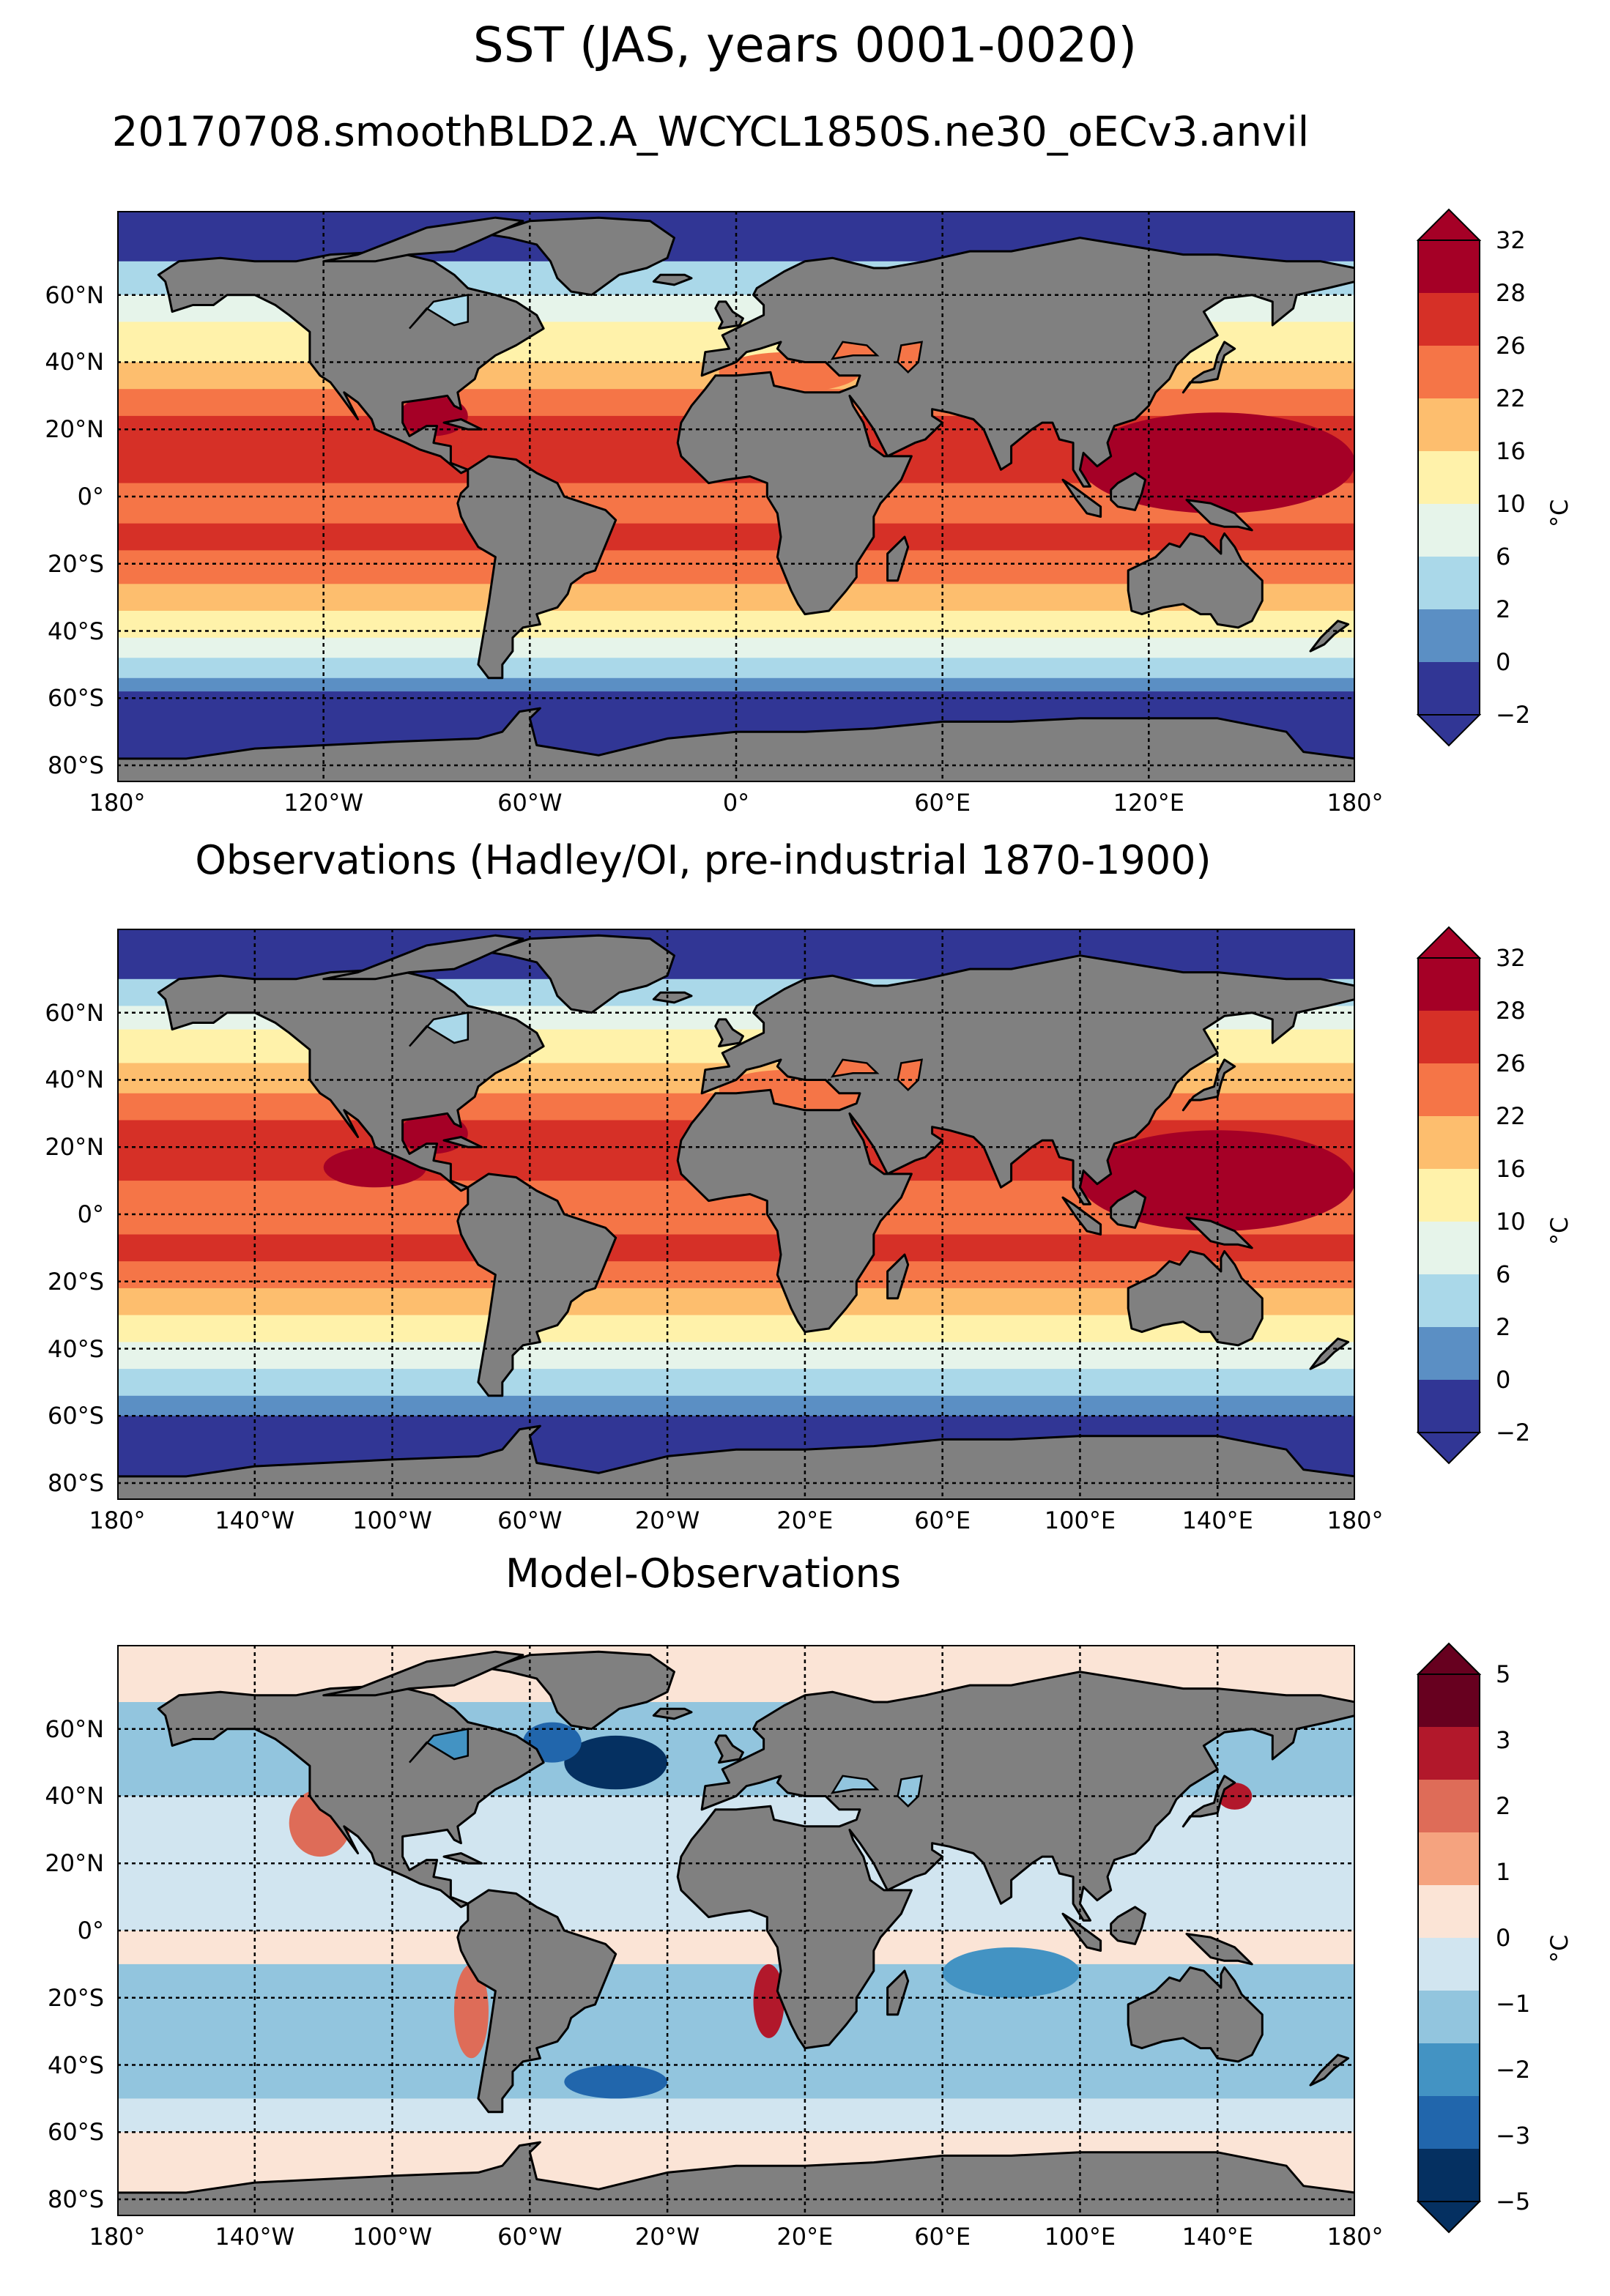 Image resolution: width=1610 pixels, height=2296 pixels. I want to click on south-america-land, so click(536, 567).